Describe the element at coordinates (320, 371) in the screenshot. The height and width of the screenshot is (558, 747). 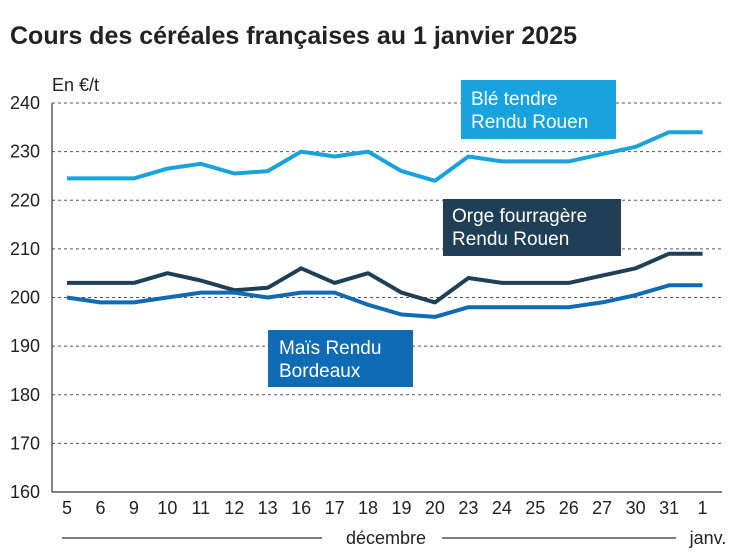
I see `series-label-line: Bordeaux` at that location.